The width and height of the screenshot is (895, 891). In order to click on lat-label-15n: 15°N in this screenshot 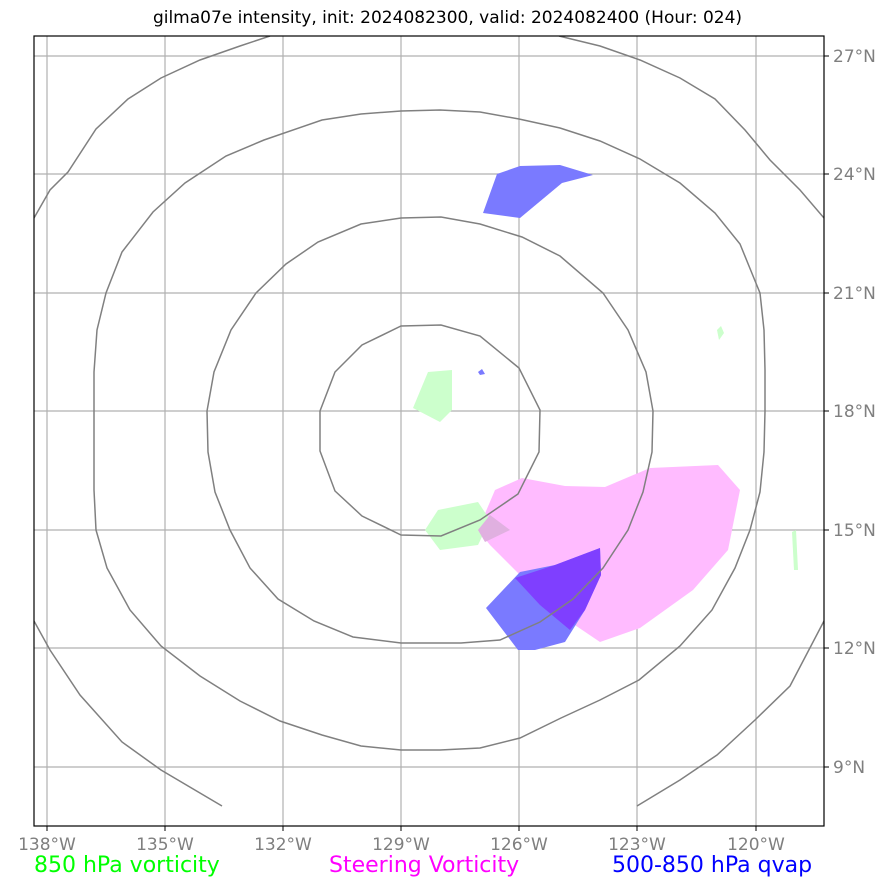, I will do `click(854, 531)`.